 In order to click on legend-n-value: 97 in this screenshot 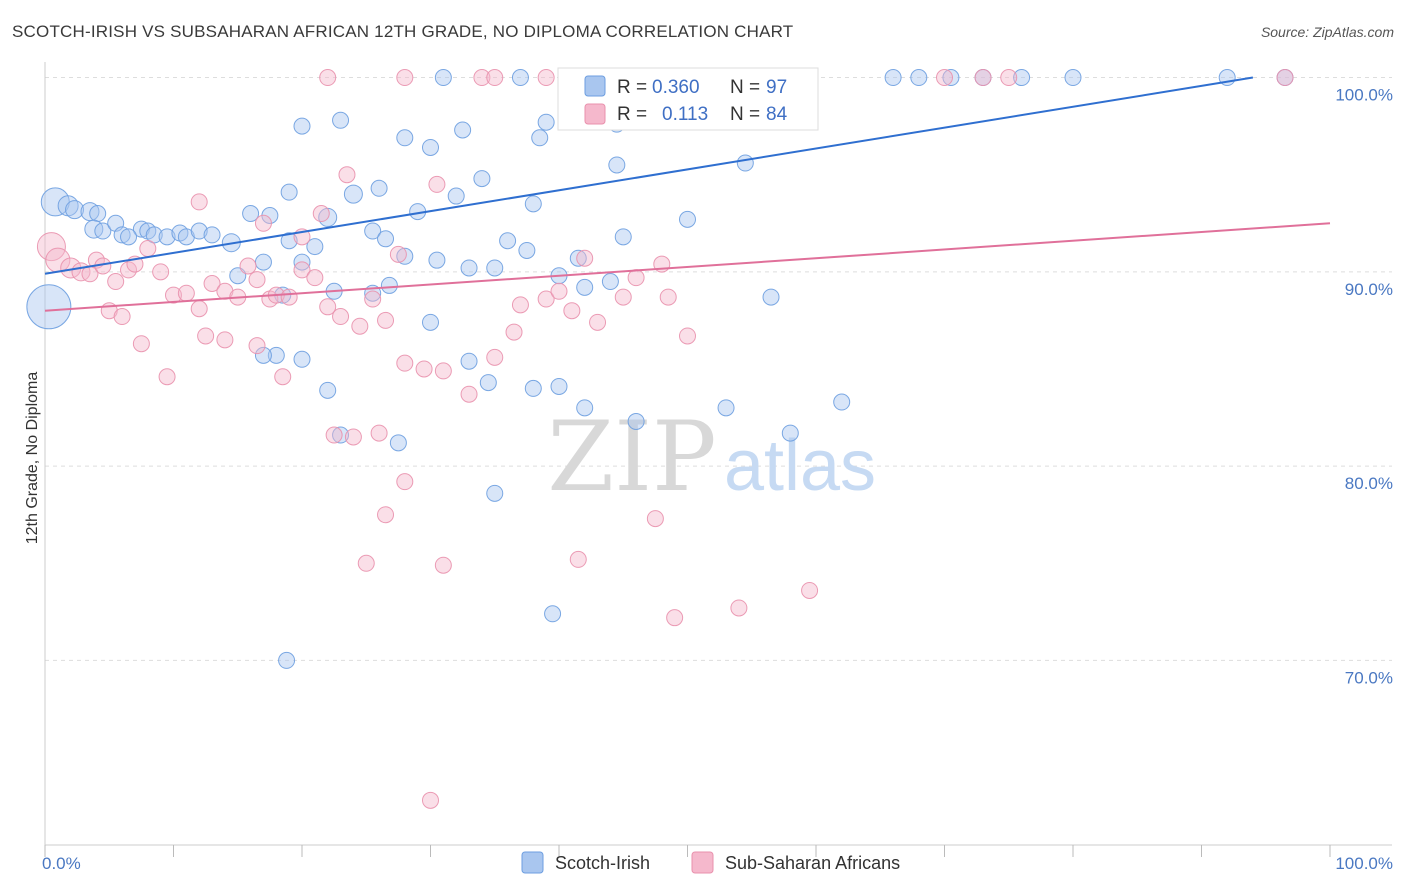, I will do `click(776, 87)`.